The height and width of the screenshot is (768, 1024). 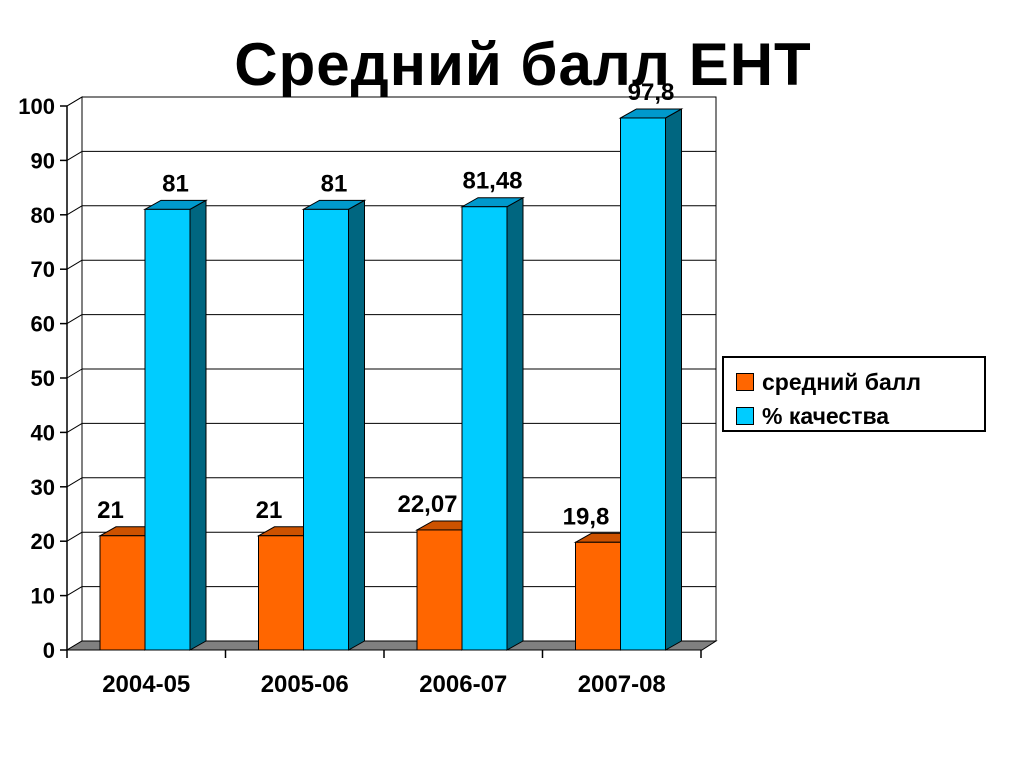 What do you see at coordinates (43, 215) in the screenshot?
I see `y-tick-label: 80` at bounding box center [43, 215].